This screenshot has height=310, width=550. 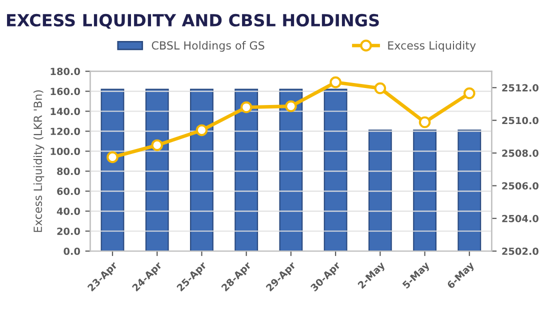 I want to click on legend-label: CBSL Holdings of GS, so click(x=208, y=46).